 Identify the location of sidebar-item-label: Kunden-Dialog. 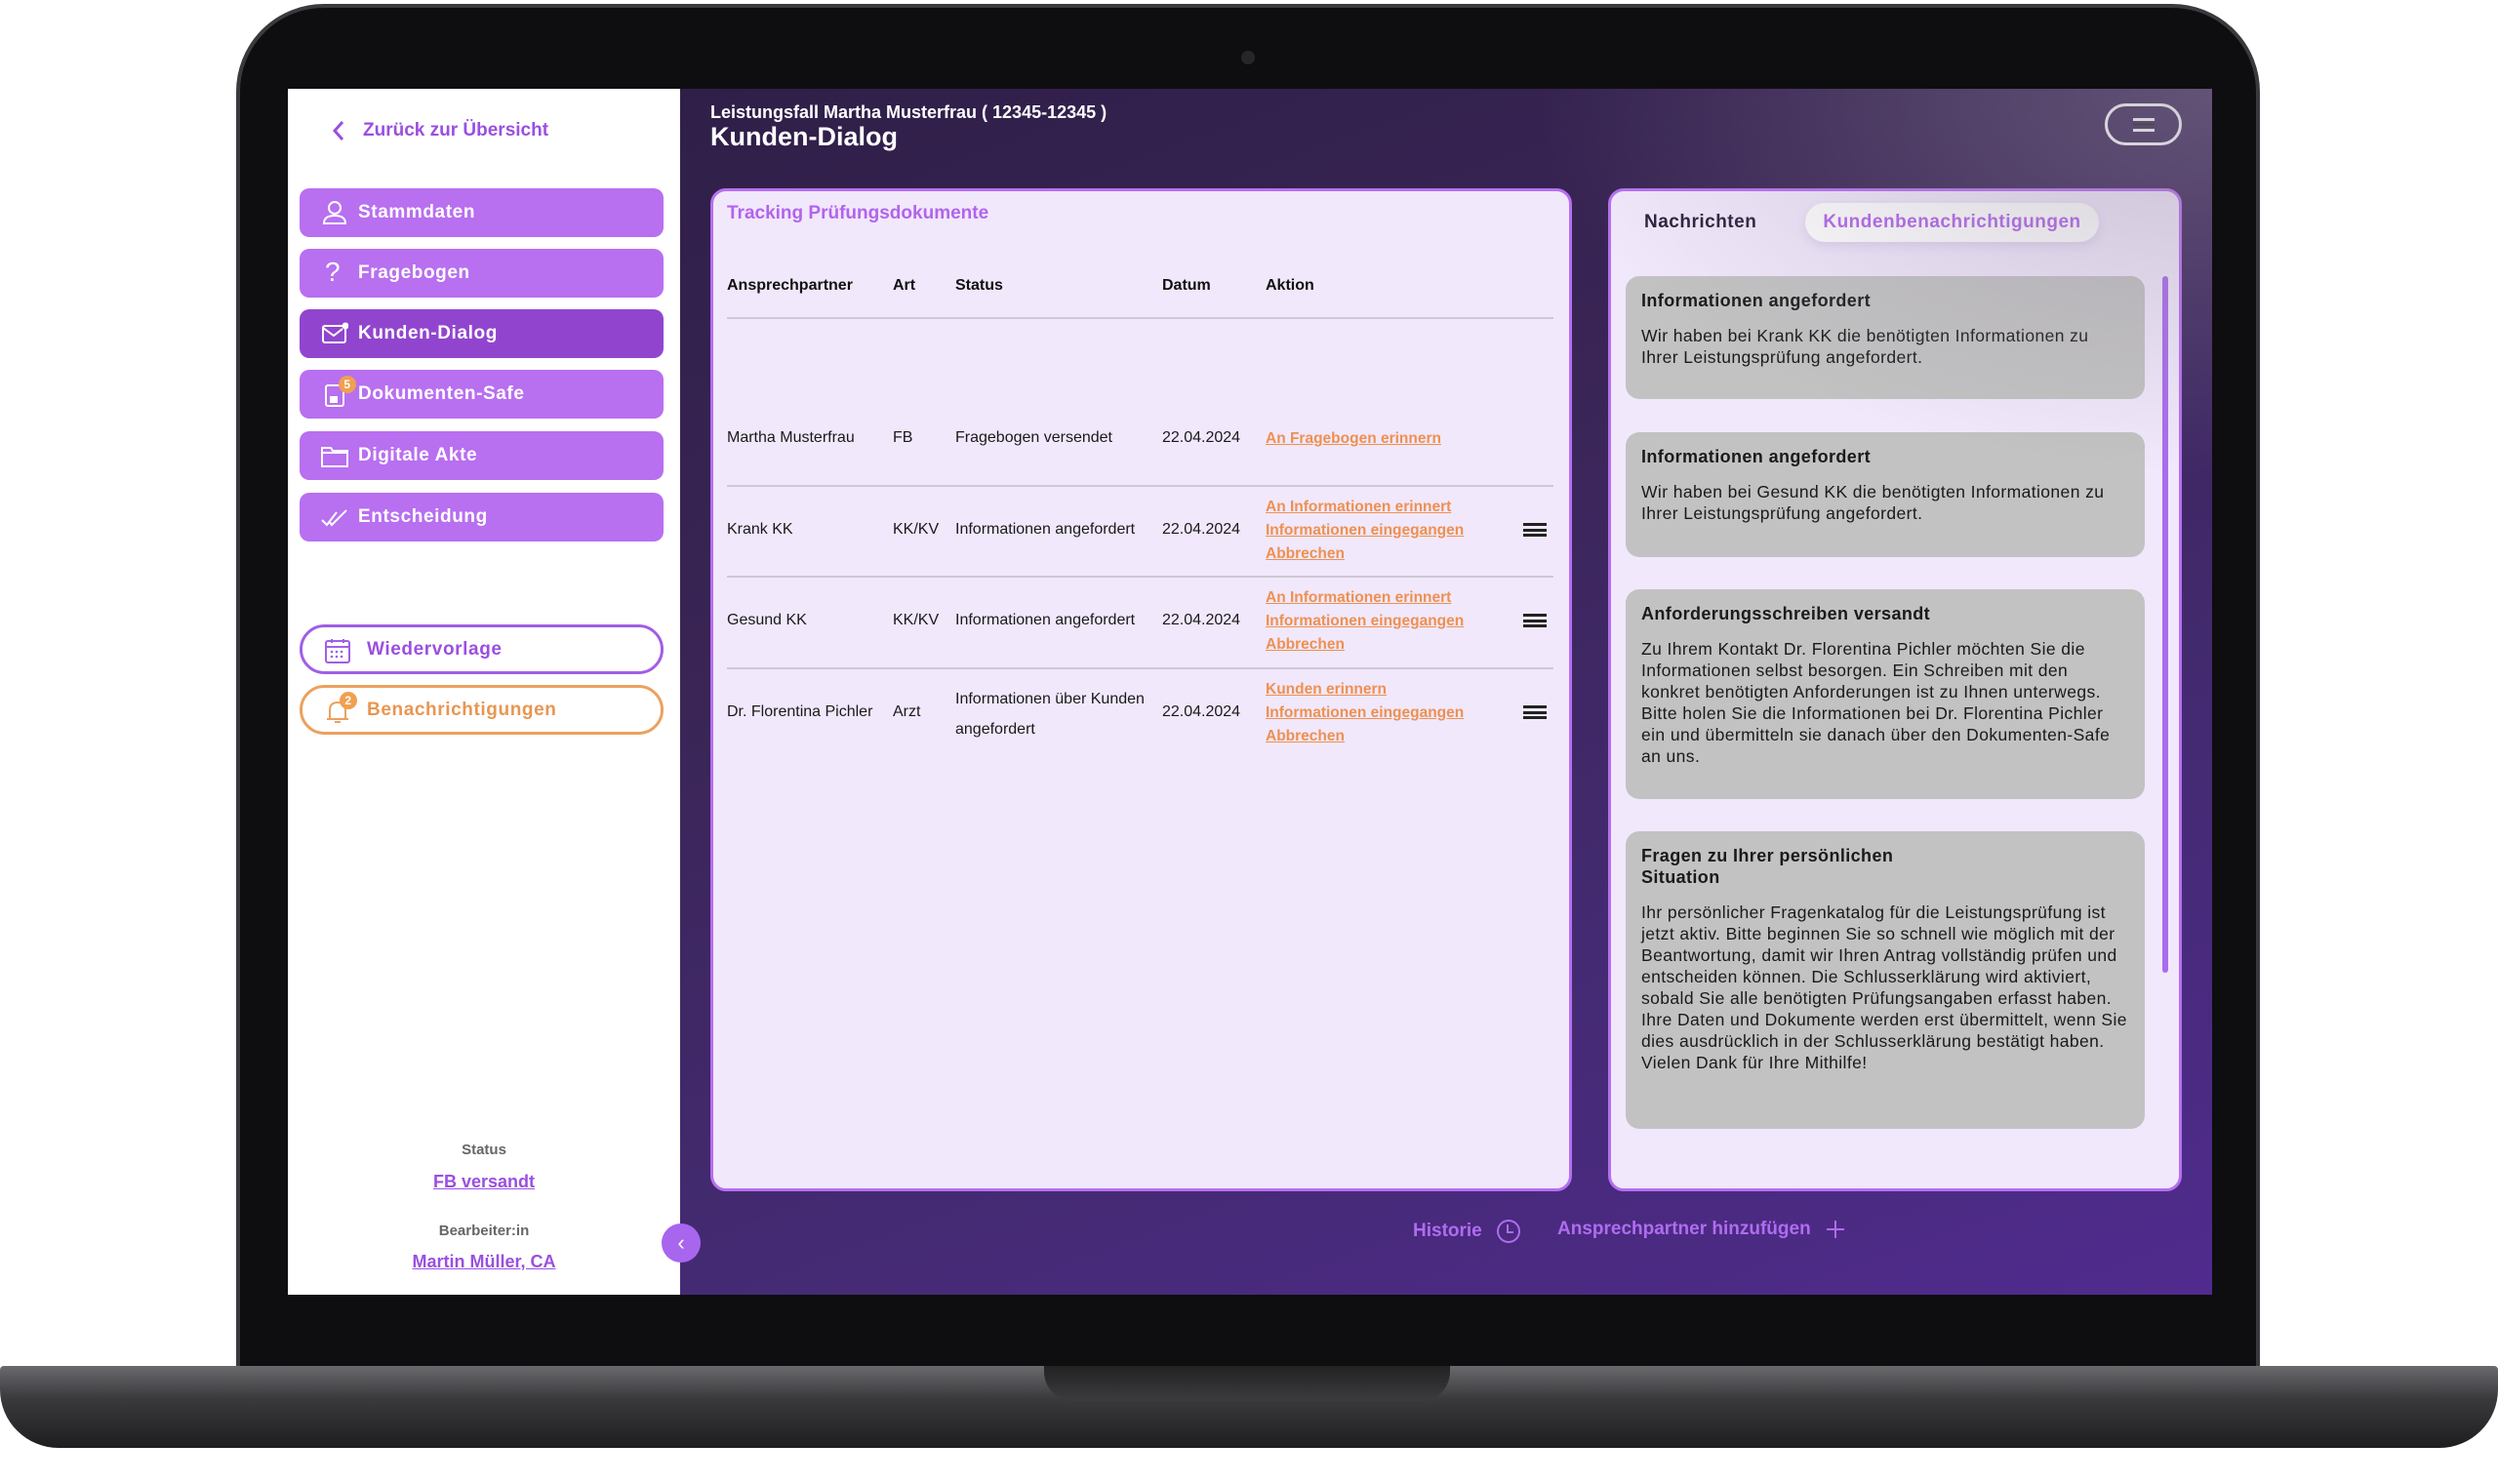
(428, 333).